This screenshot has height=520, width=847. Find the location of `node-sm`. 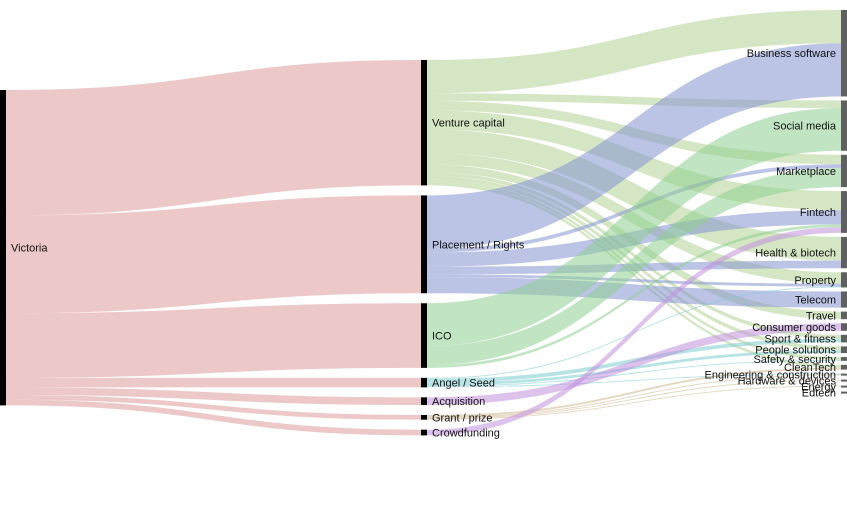

node-sm is located at coordinates (844, 125).